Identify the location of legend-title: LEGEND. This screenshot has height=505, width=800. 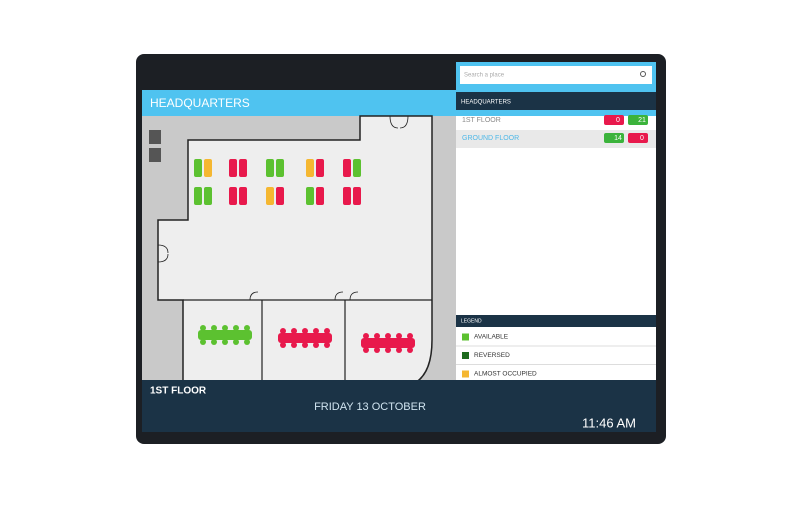
(471, 321).